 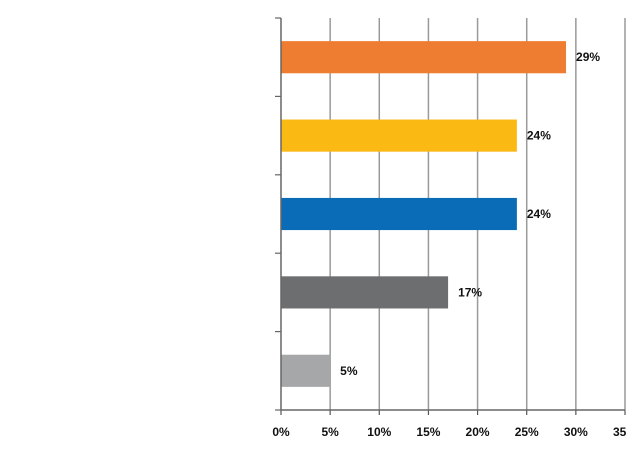 I want to click on x-tick-label: 5%, so click(x=330, y=432).